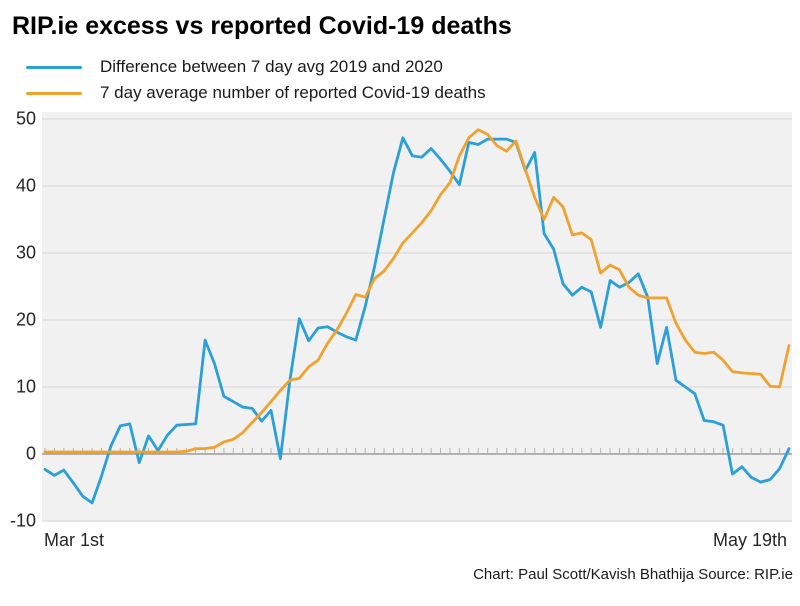 The width and height of the screenshot is (800, 606). Describe the element at coordinates (30, 453) in the screenshot. I see `y-axis-tick-label-0: 0` at that location.